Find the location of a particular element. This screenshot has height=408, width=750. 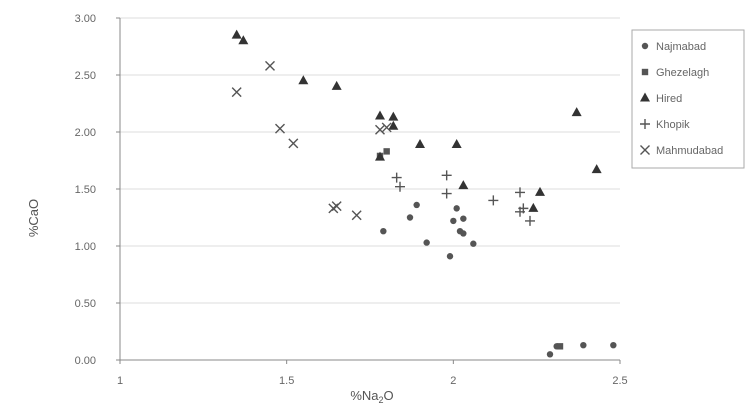

y-tick-label: 0.50 is located at coordinates (85, 304).